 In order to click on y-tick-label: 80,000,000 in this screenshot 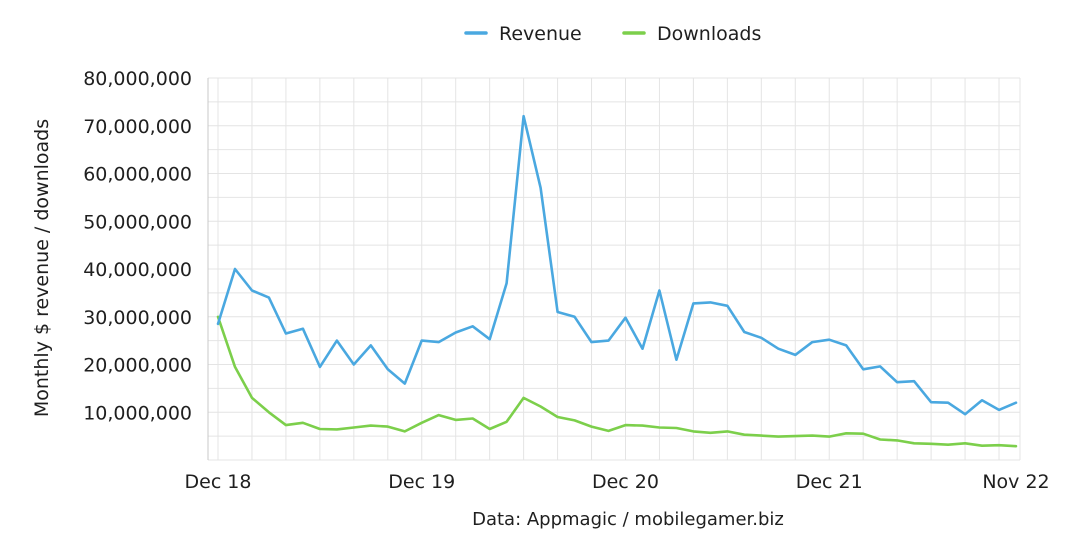, I will do `click(137, 79)`.